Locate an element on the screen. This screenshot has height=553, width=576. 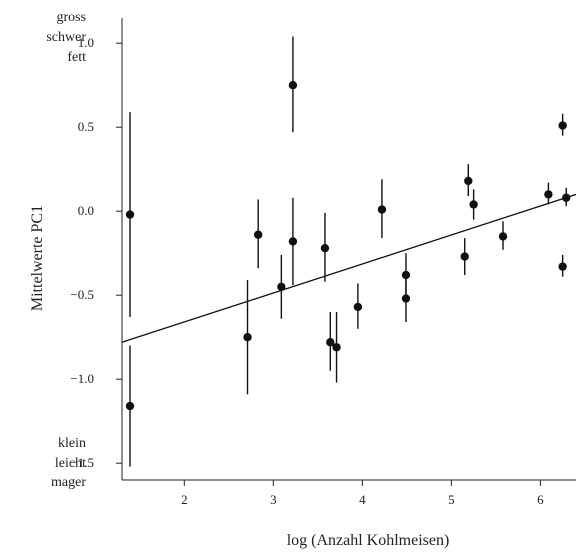
x-tick-label: 6 is located at coordinates (540, 499).